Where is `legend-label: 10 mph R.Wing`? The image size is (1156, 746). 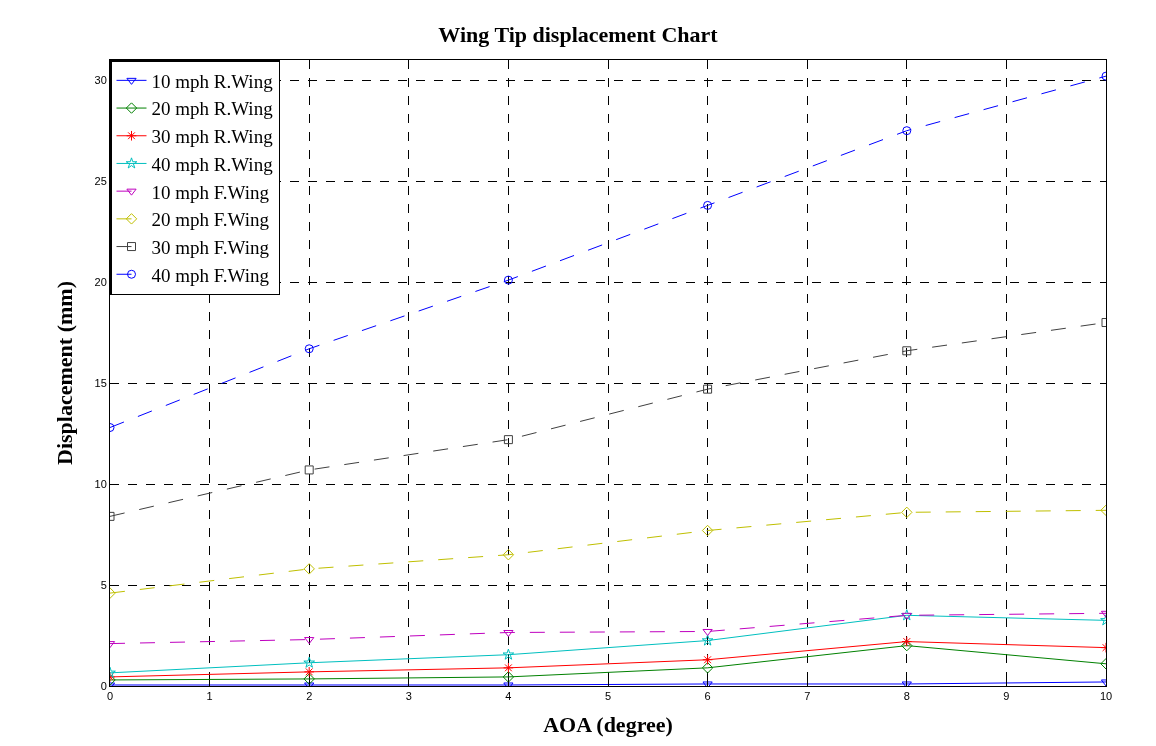 legend-label: 10 mph R.Wing is located at coordinates (212, 81).